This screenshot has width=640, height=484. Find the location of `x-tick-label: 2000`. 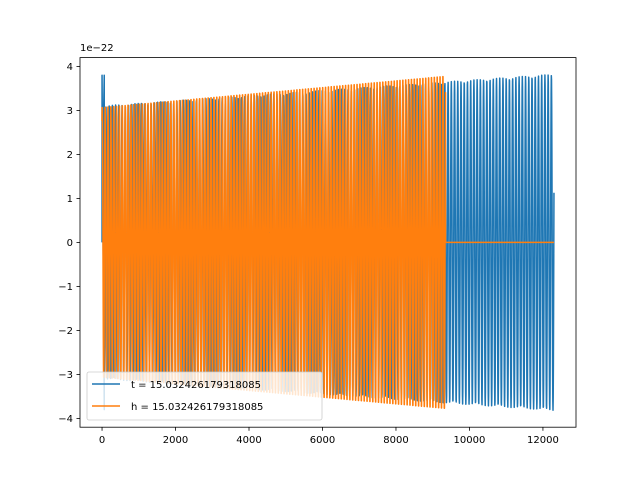

x-tick-label: 2000 is located at coordinates (175, 440).